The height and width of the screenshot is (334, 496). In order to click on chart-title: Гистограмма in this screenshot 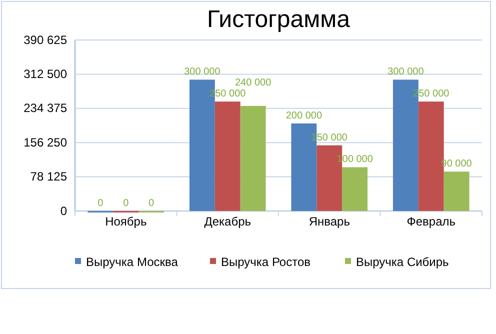, I will do `click(279, 19)`.